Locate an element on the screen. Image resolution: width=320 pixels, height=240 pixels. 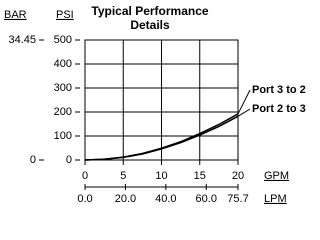
annotation: Port 2 to 3 is located at coordinates (279, 109).